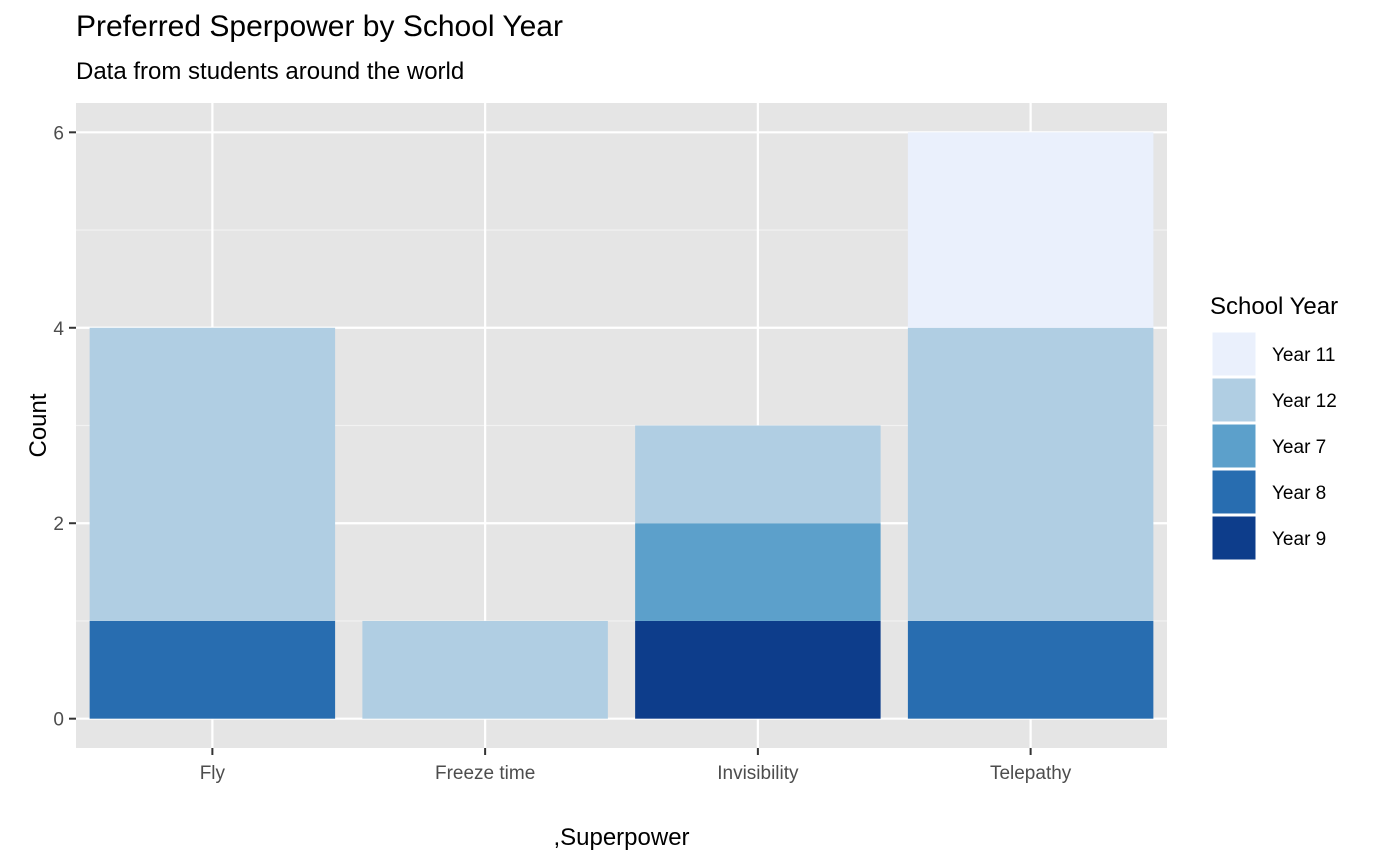 The height and width of the screenshot is (865, 1400). What do you see at coordinates (58, 720) in the screenshot?
I see `y-tick-label: 0` at bounding box center [58, 720].